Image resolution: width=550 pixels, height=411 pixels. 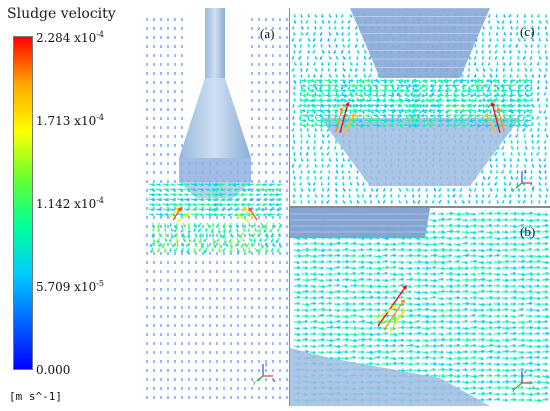 I want to click on colorbar-tick-3: 1.142 x10-4, so click(x=70, y=203).